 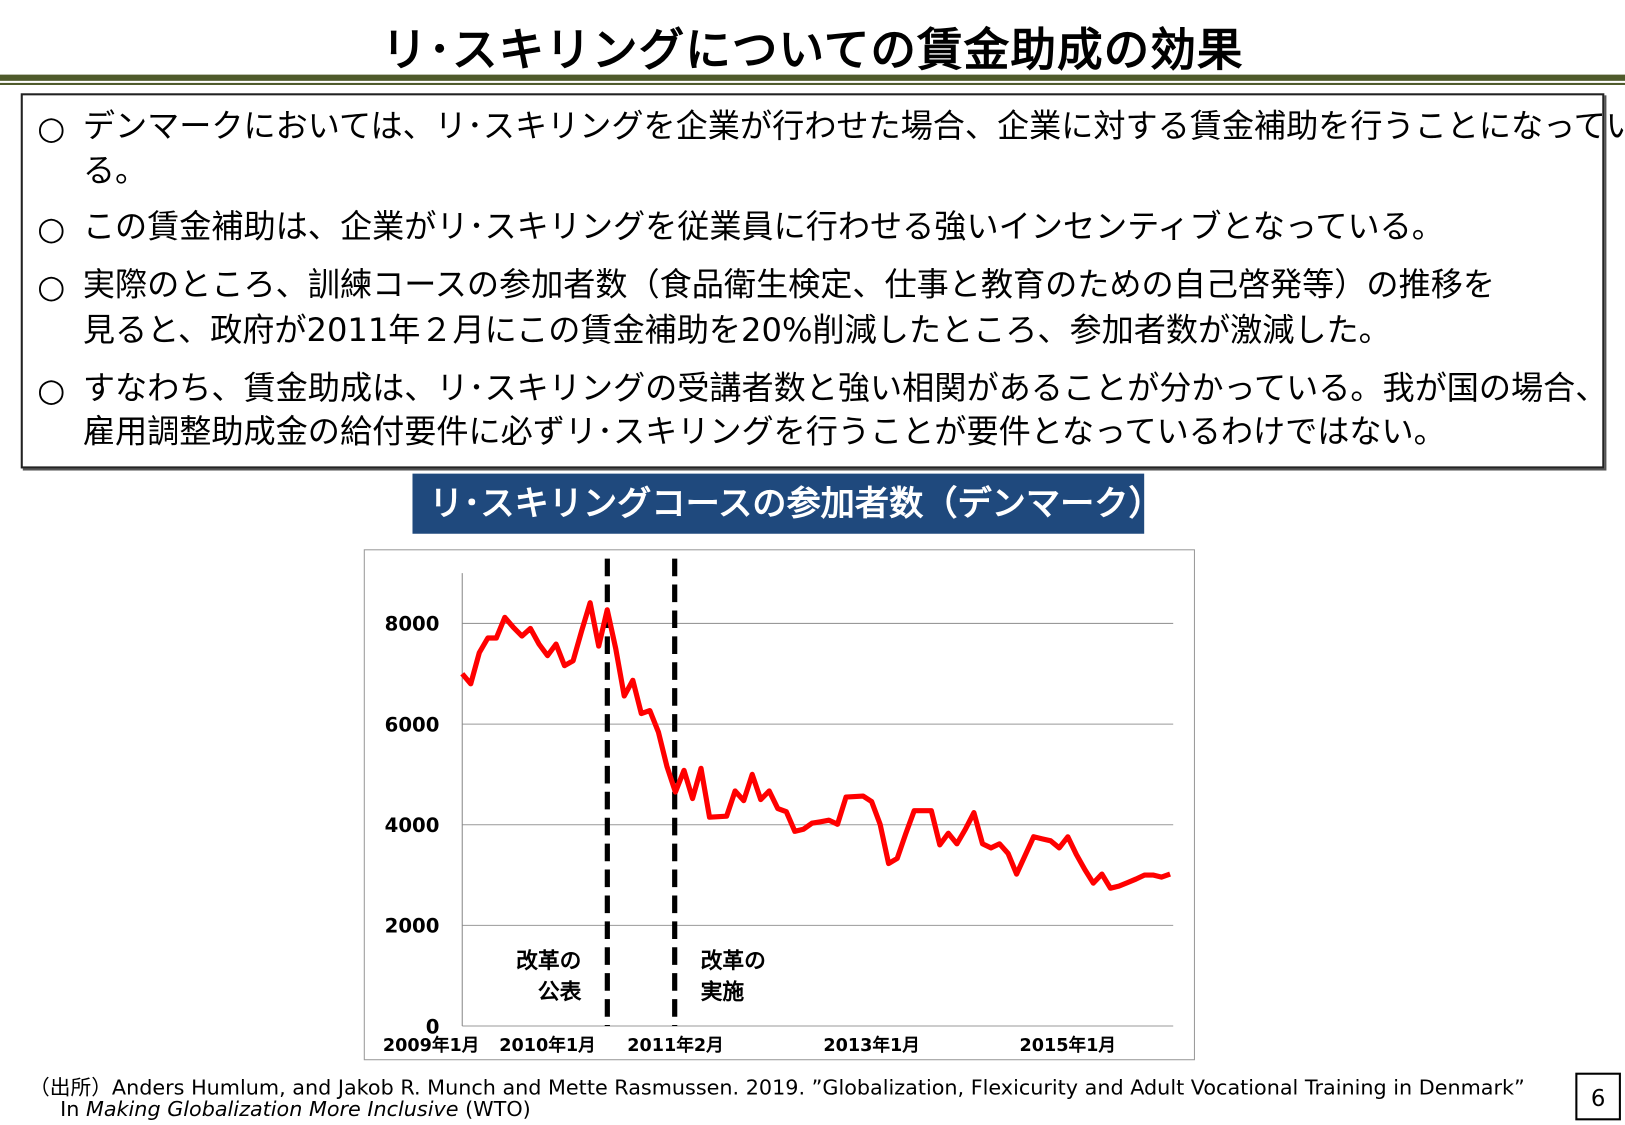 I want to click on y-tick-label: 8000, so click(x=412, y=624).